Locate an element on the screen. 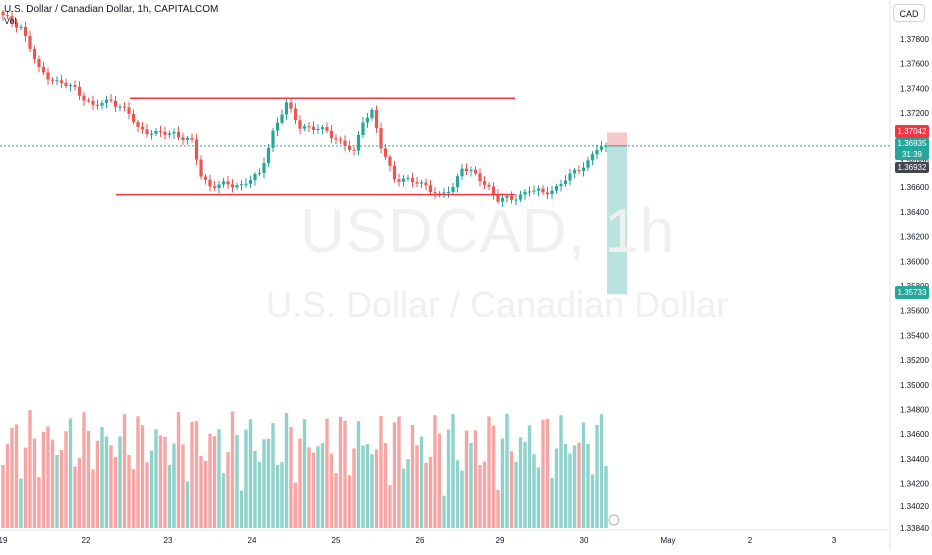  last-price-tag: 1.36935 31:39 is located at coordinates (912, 149).